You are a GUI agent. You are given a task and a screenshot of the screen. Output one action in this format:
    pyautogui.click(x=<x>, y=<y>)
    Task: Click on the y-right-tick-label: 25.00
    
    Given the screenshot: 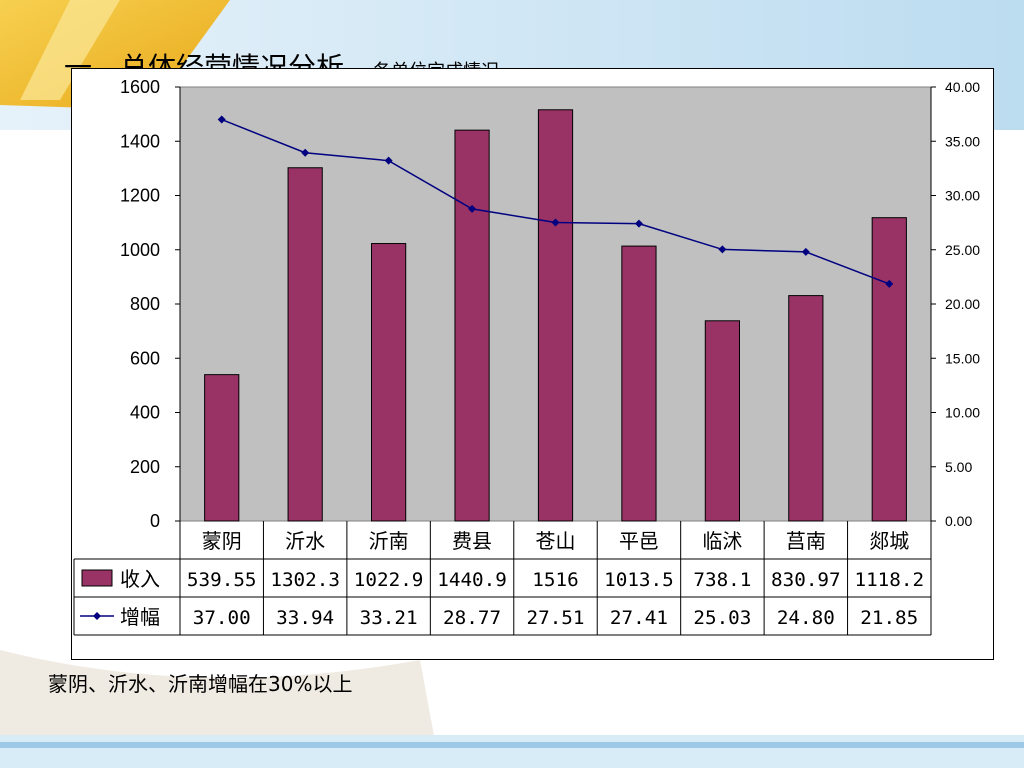 What is the action you would take?
    pyautogui.click(x=962, y=250)
    